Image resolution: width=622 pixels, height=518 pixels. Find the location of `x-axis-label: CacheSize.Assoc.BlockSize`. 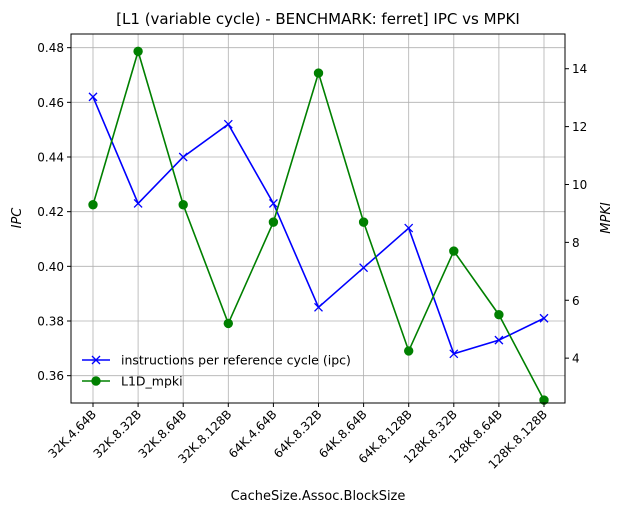

x-axis-label: CacheSize.Assoc.BlockSize is located at coordinates (318, 496).